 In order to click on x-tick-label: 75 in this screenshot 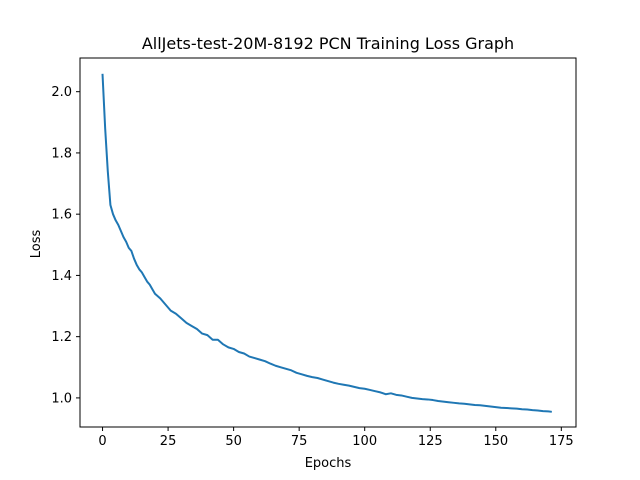, I will do `click(299, 441)`.